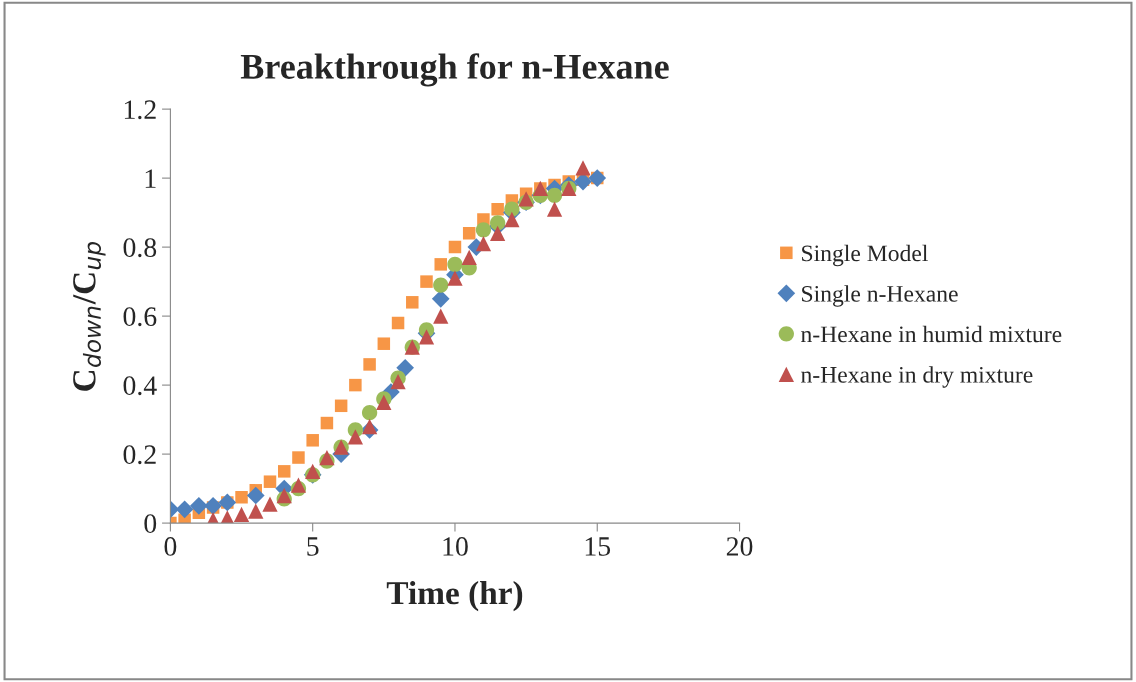 The width and height of the screenshot is (1136, 682). Describe the element at coordinates (313, 546) in the screenshot. I see `x-tick-label: 5` at that location.